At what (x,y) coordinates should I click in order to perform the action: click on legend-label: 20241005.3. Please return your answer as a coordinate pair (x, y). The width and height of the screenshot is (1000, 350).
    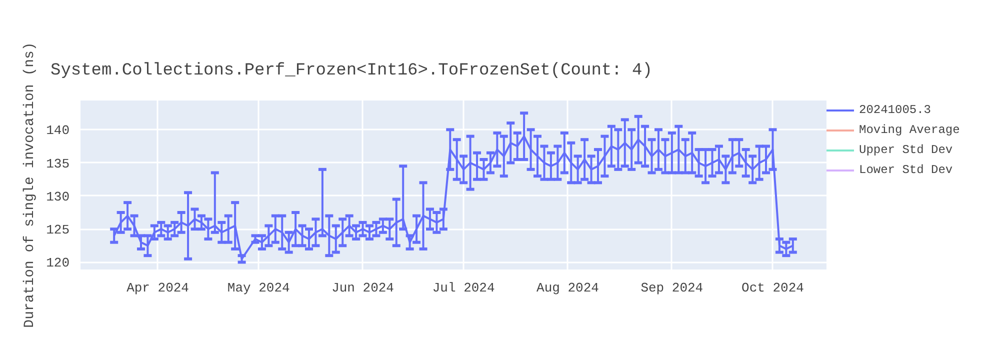
    Looking at the image, I should click on (895, 110).